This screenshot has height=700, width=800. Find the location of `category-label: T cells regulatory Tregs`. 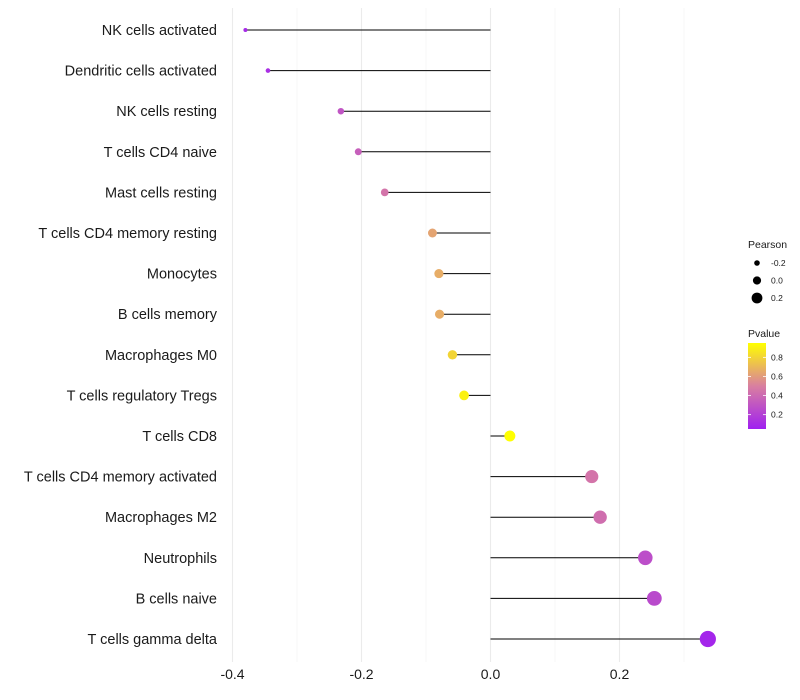

category-label: T cells regulatory Tregs is located at coordinates (142, 396).